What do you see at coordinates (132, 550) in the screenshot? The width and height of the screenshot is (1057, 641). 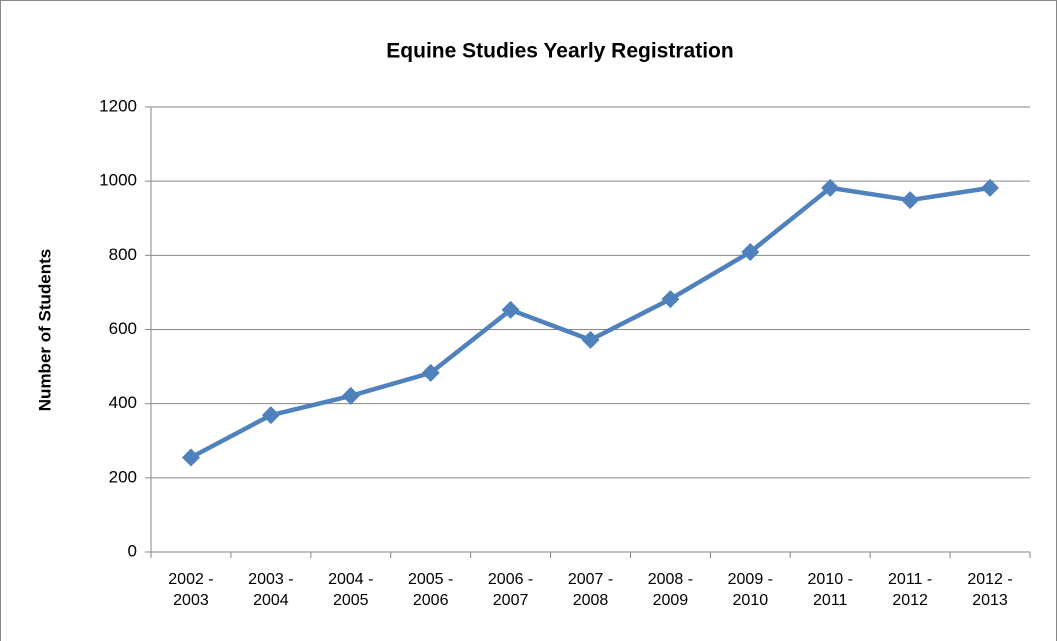 I see `y-tick-label: 0` at bounding box center [132, 550].